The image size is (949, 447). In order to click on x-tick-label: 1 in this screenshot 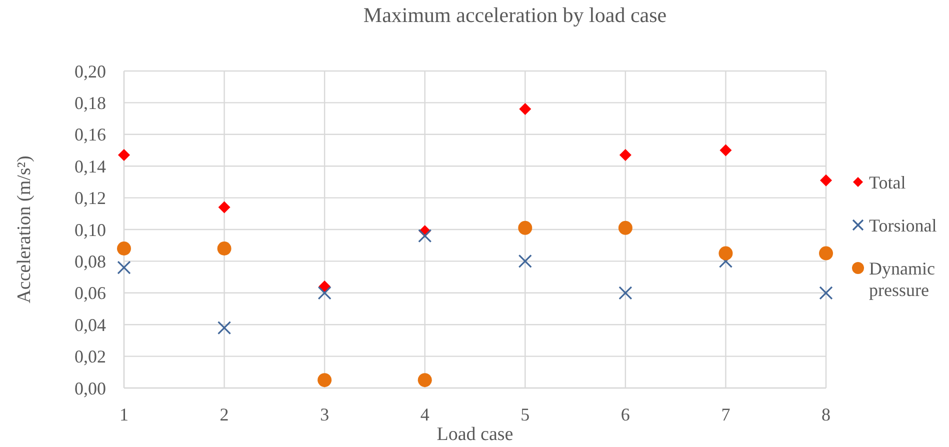, I will do `click(124, 414)`.